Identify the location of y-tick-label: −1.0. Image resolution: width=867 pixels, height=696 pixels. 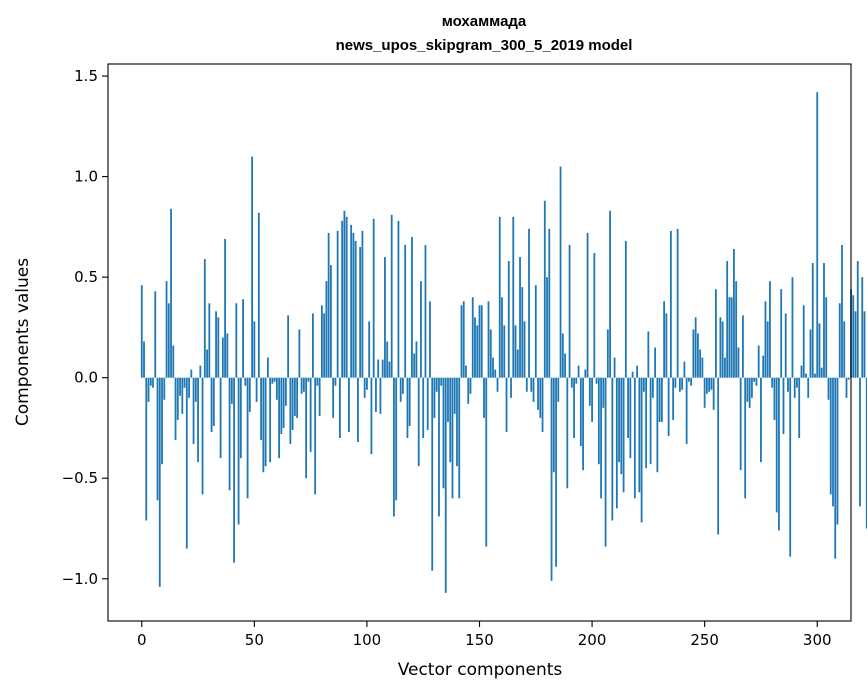
(80, 579).